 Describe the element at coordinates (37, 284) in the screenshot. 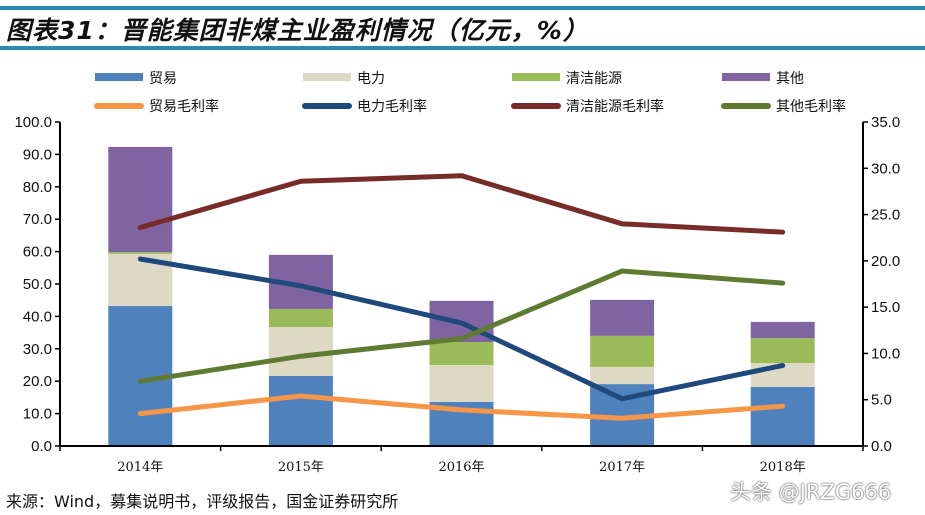

I see `left-tick-label: 50.0` at that location.